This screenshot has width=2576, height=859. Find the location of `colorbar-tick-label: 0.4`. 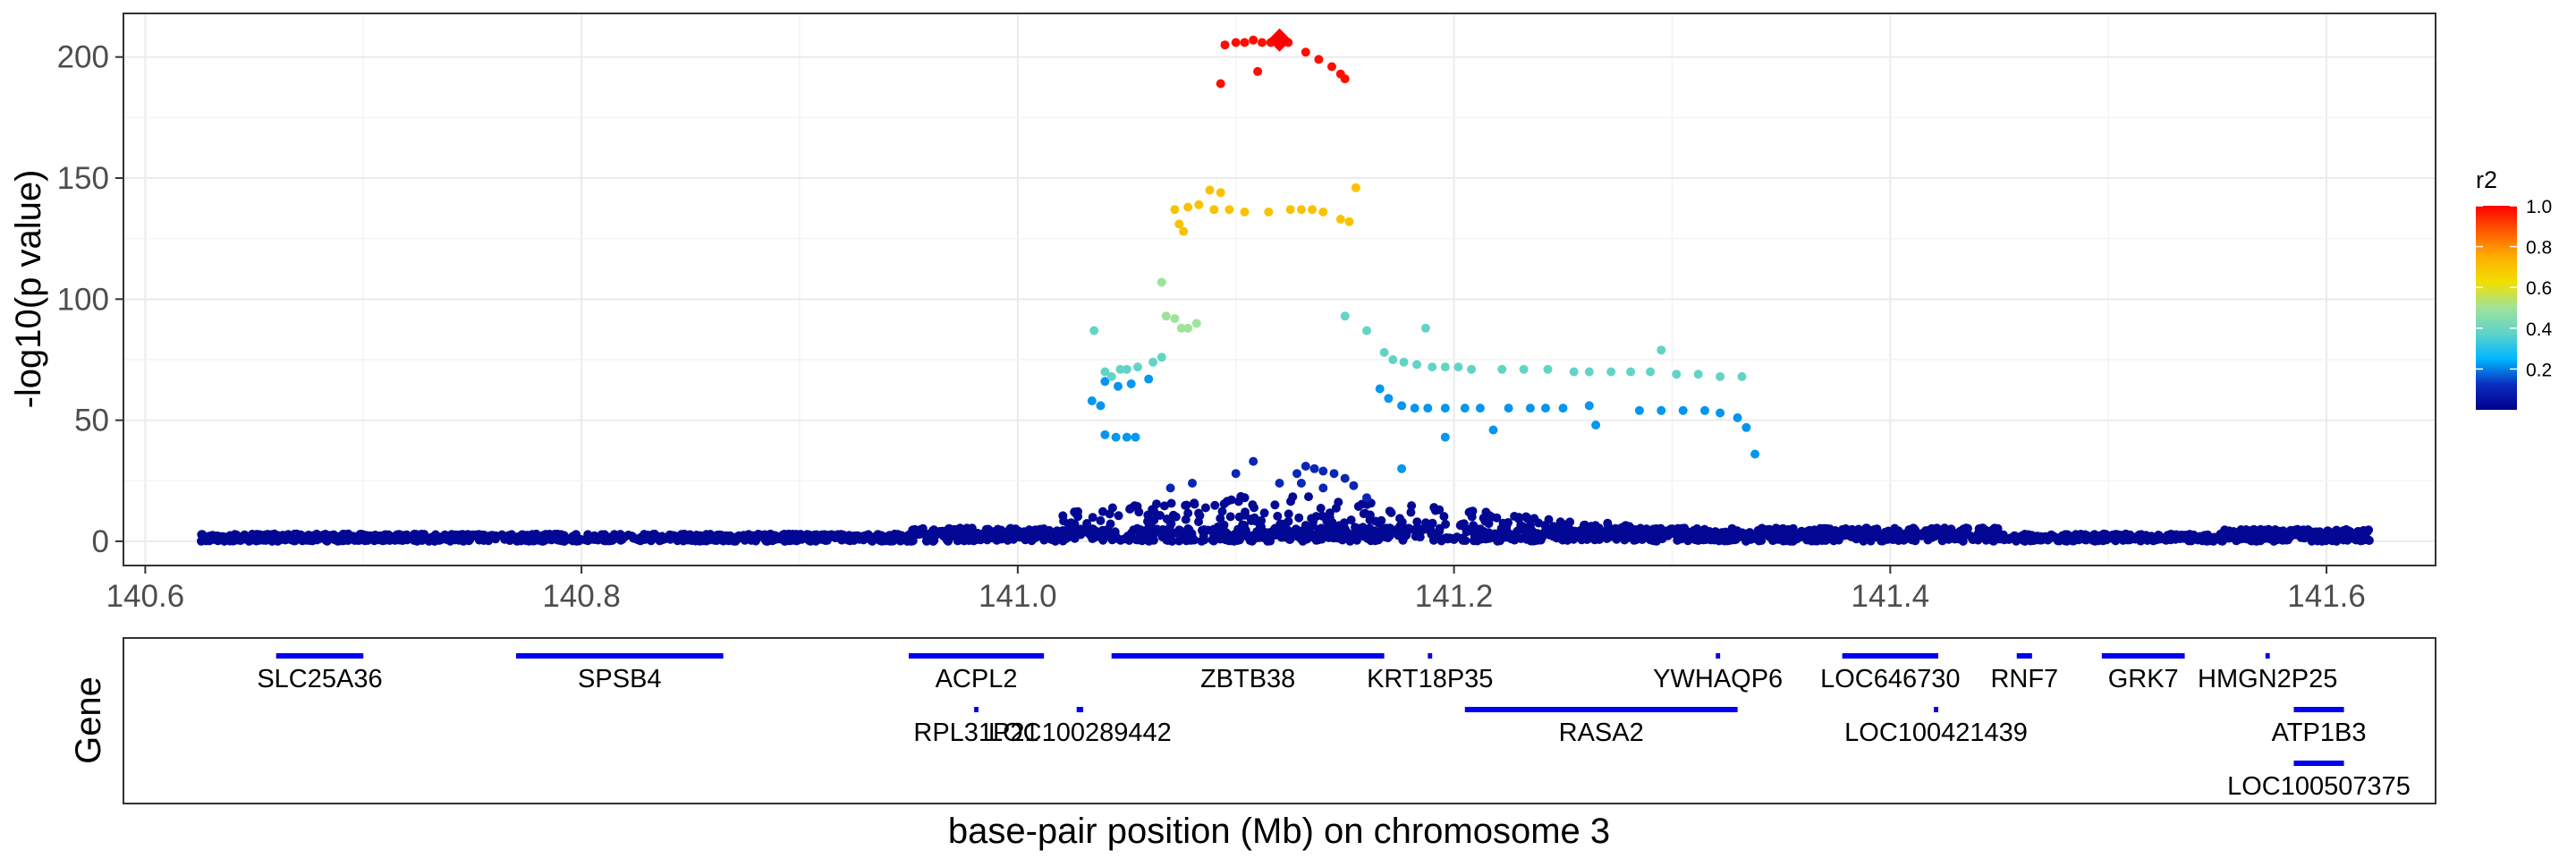

colorbar-tick-label: 0.4 is located at coordinates (2539, 329).